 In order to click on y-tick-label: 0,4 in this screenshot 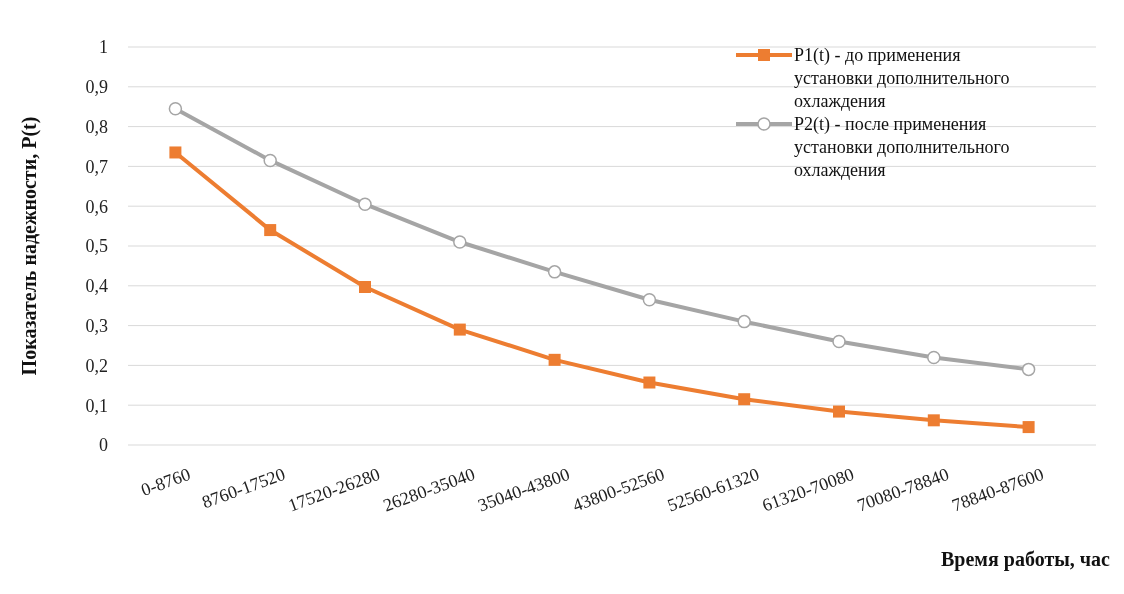, I will do `click(96, 286)`.